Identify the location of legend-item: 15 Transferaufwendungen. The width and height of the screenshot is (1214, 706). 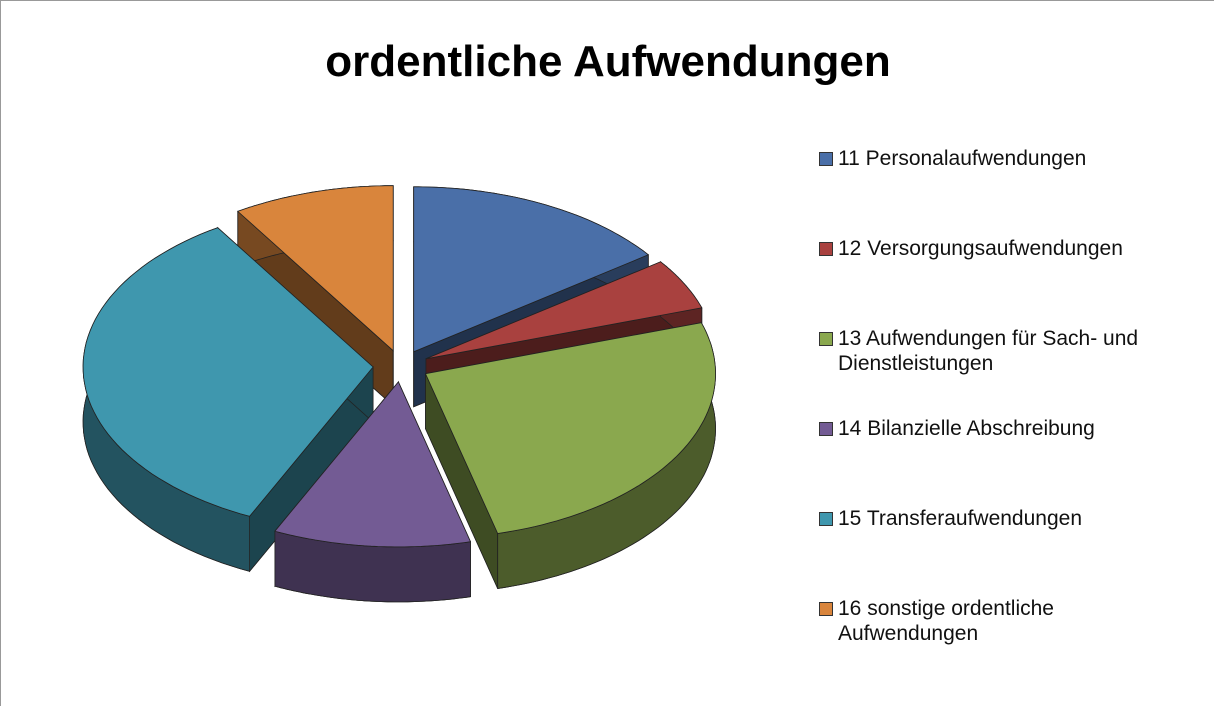
(1014, 551).